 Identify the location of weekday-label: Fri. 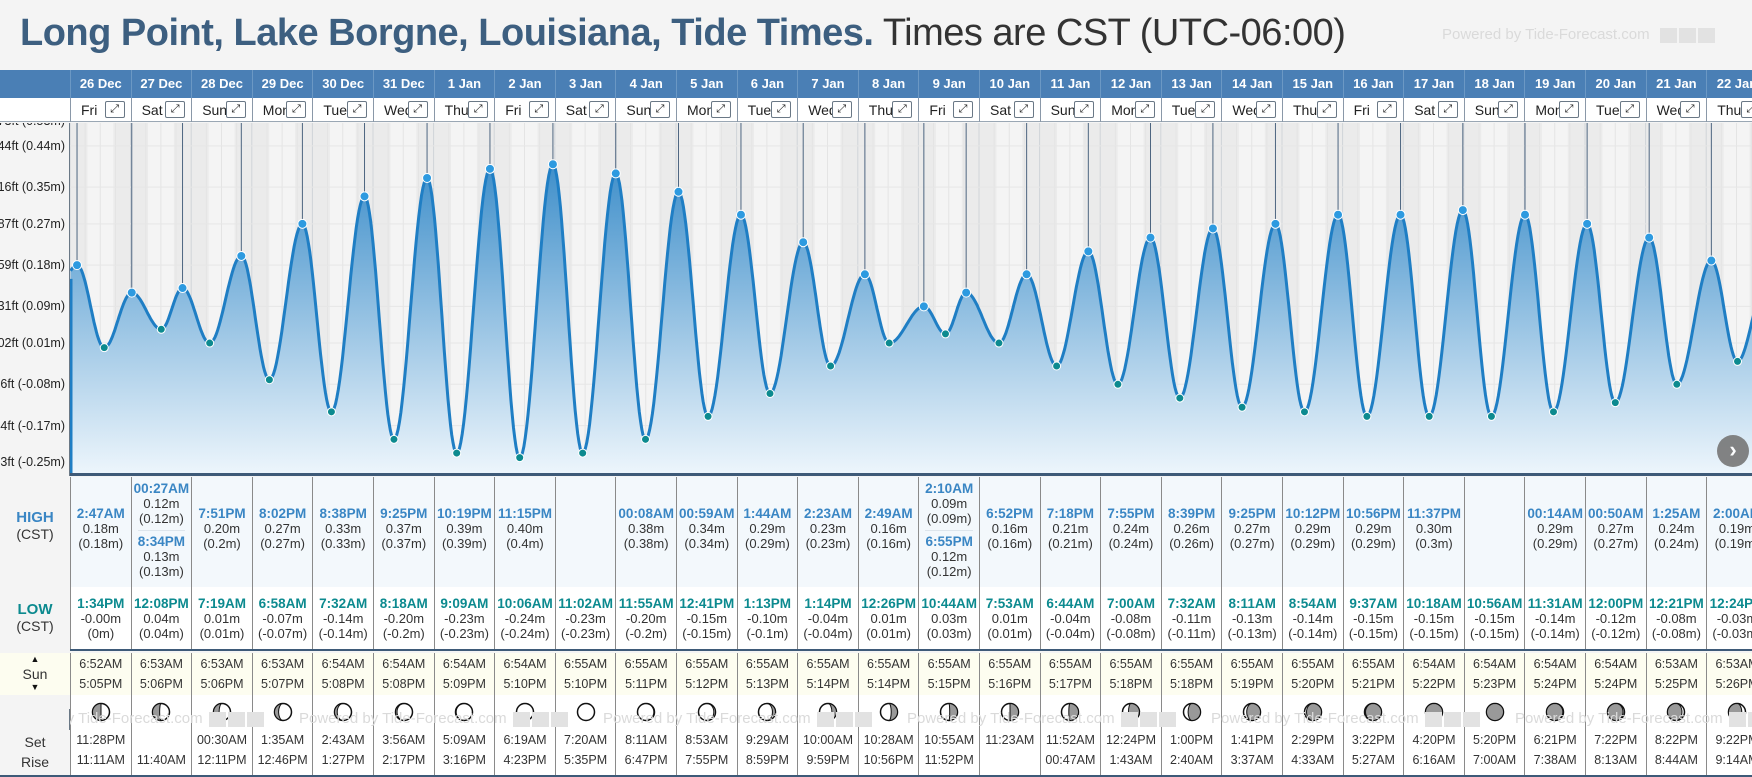
(1361, 110).